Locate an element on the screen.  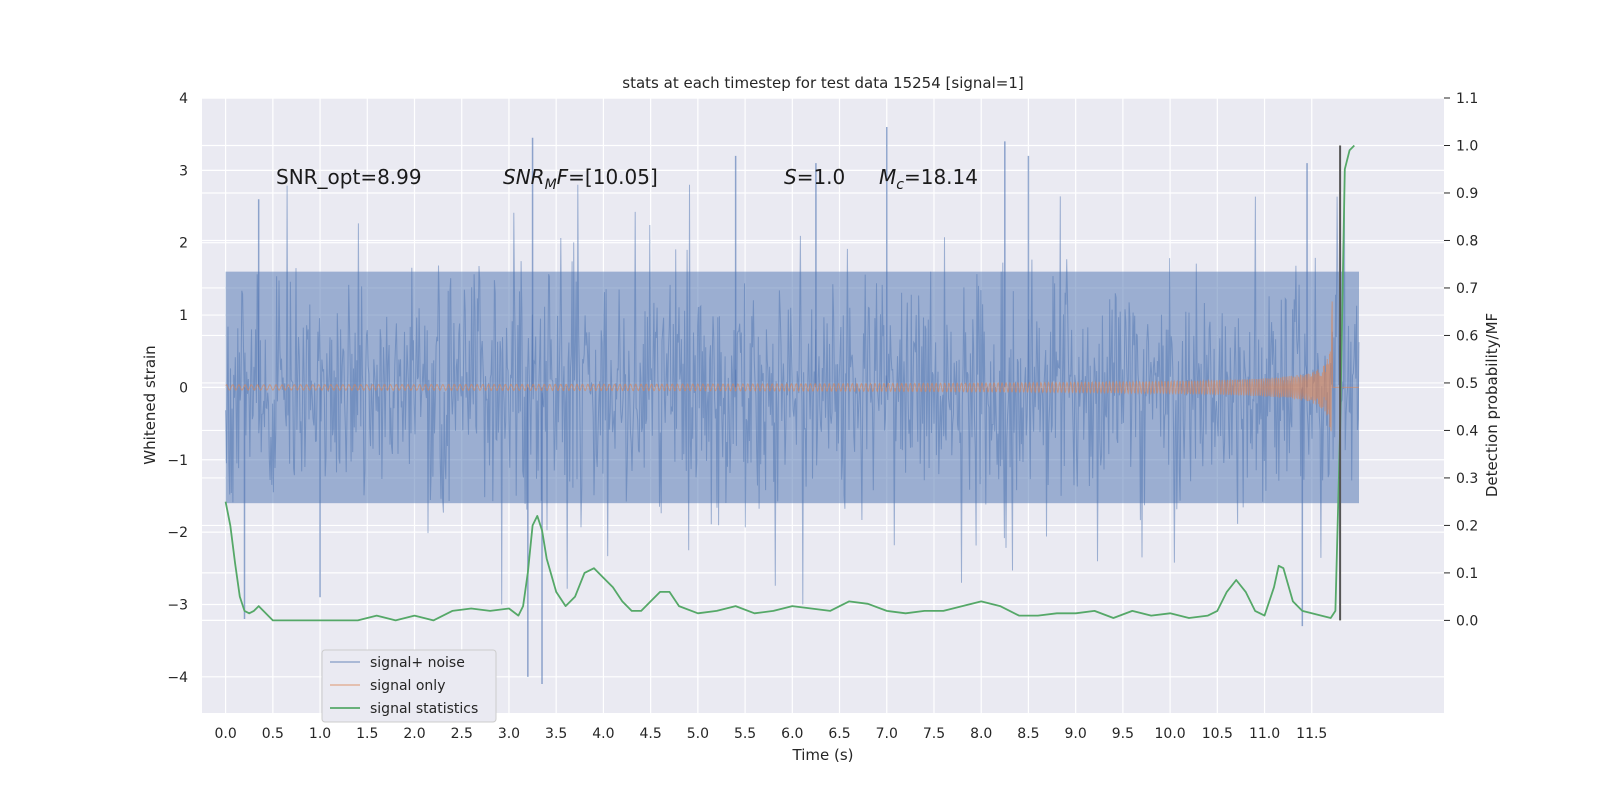
y2-tick-label-5: 0.5 is located at coordinates (1467, 384).